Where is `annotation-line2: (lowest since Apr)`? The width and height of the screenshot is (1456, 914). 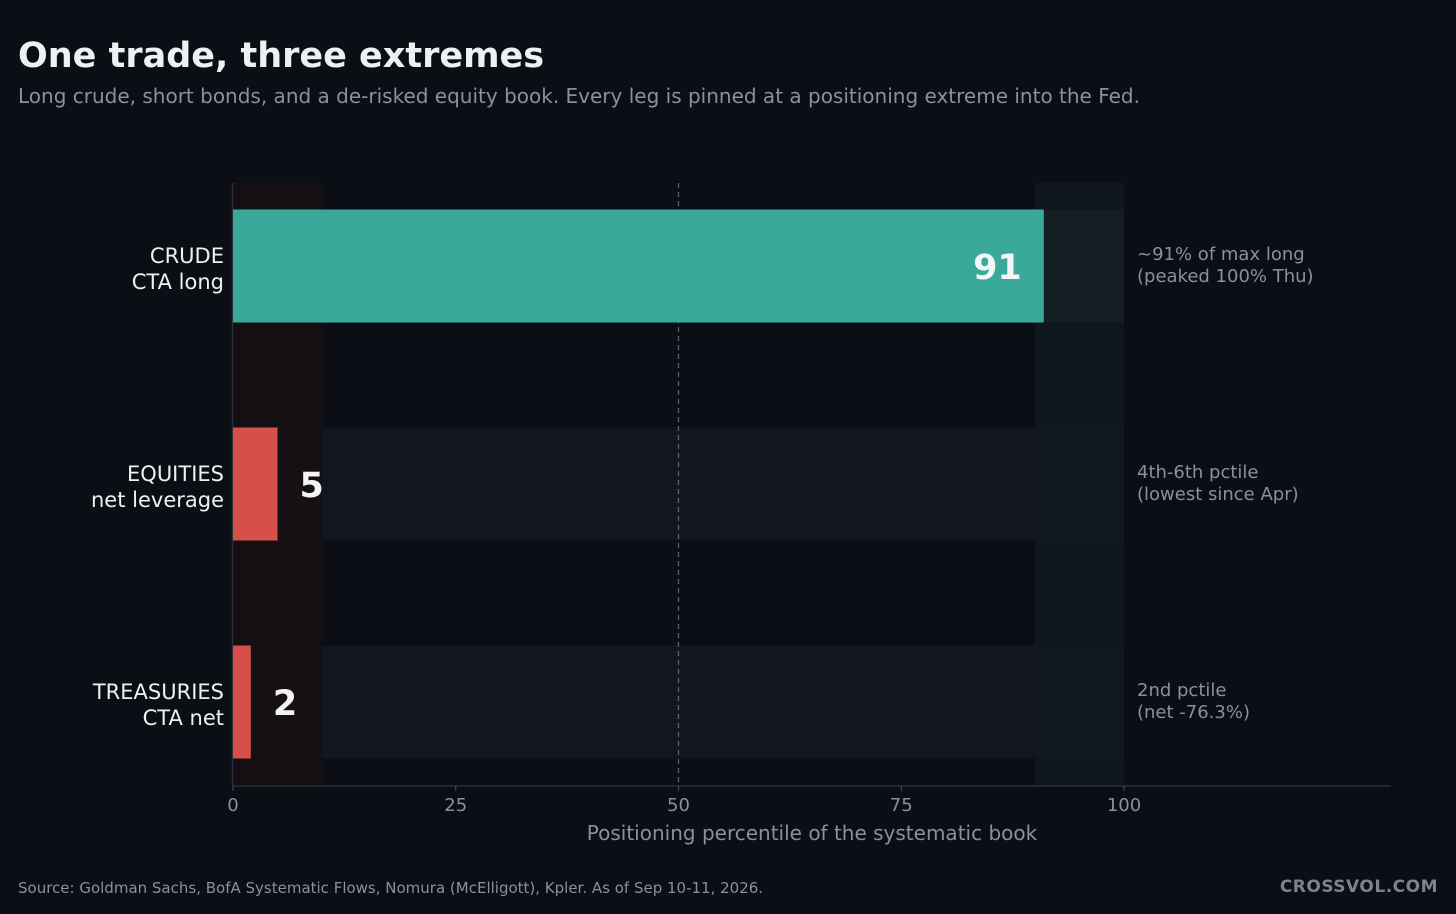 annotation-line2: (lowest since Apr) is located at coordinates (1218, 494).